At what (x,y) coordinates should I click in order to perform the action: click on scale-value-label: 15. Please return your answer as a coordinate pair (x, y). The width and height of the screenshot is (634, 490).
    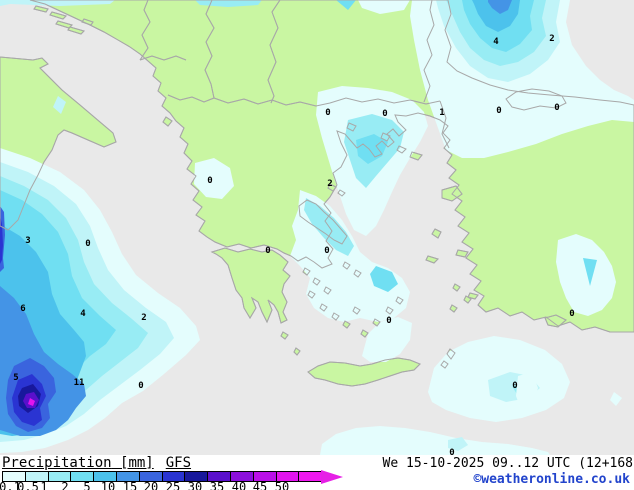
    Looking at the image, I should click on (130, 485).